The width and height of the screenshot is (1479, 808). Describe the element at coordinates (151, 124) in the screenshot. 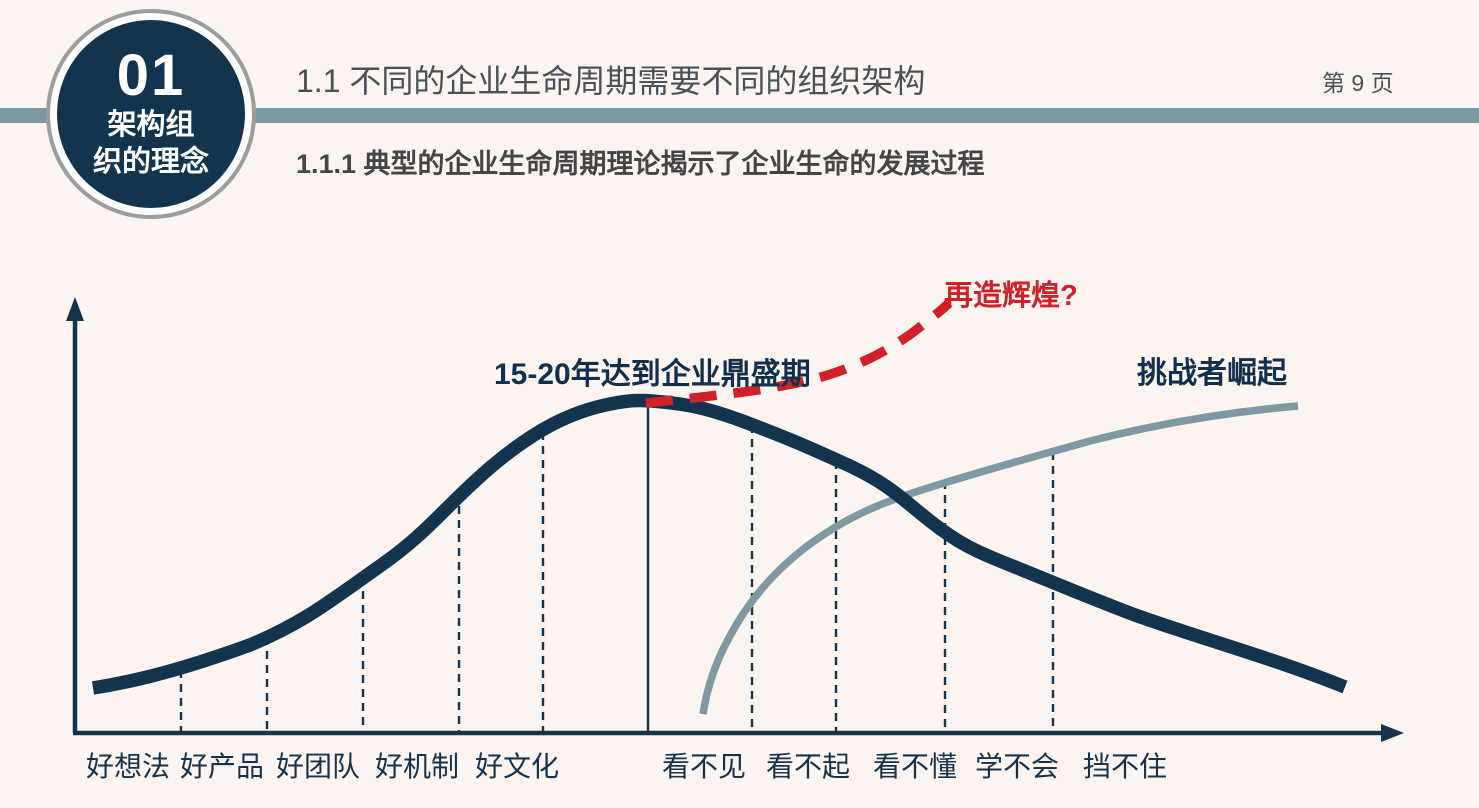

I see `chapter-title-line1: 架构组` at that location.